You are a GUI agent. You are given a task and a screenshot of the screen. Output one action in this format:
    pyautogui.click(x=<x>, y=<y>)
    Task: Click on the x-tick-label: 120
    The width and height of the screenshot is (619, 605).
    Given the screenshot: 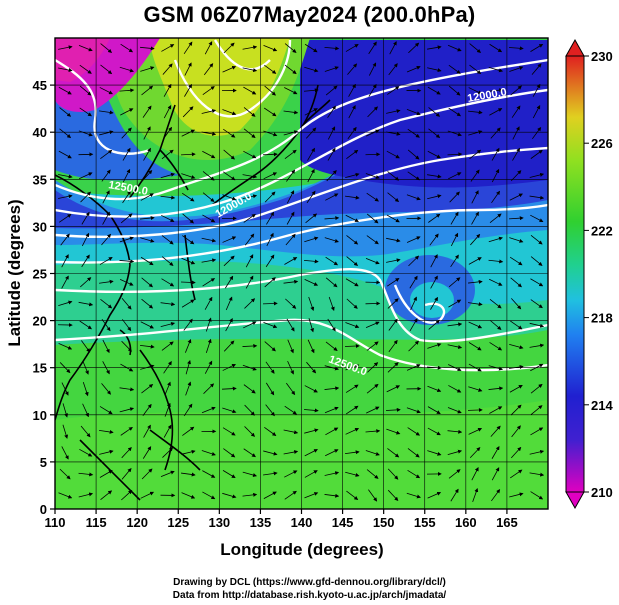 What is the action you would take?
    pyautogui.click(x=137, y=522)
    